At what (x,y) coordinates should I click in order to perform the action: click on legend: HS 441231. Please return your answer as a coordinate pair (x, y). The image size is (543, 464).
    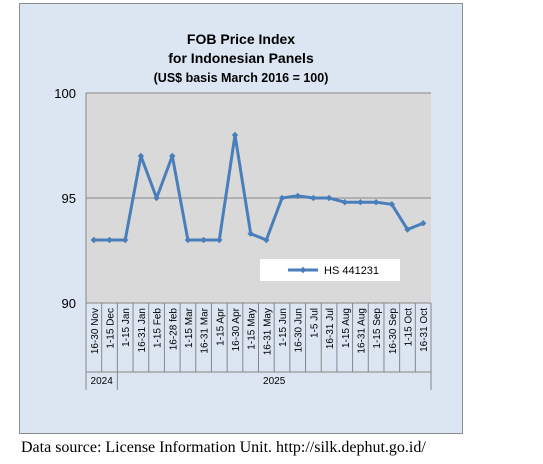
    Looking at the image, I should click on (330, 270).